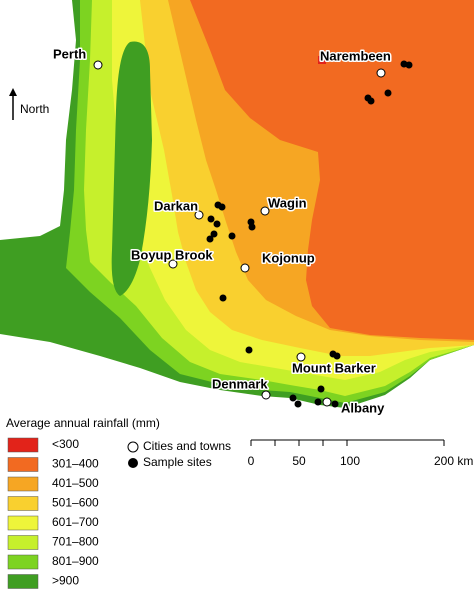 This screenshot has width=474, height=591. I want to click on legend-label: 501–600, so click(75, 503).